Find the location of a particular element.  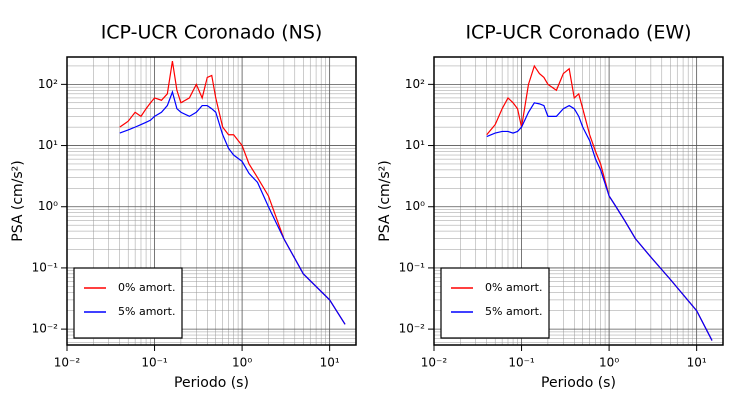

chart-title: ICP-UCR Coronado (EW) is located at coordinates (578, 33).